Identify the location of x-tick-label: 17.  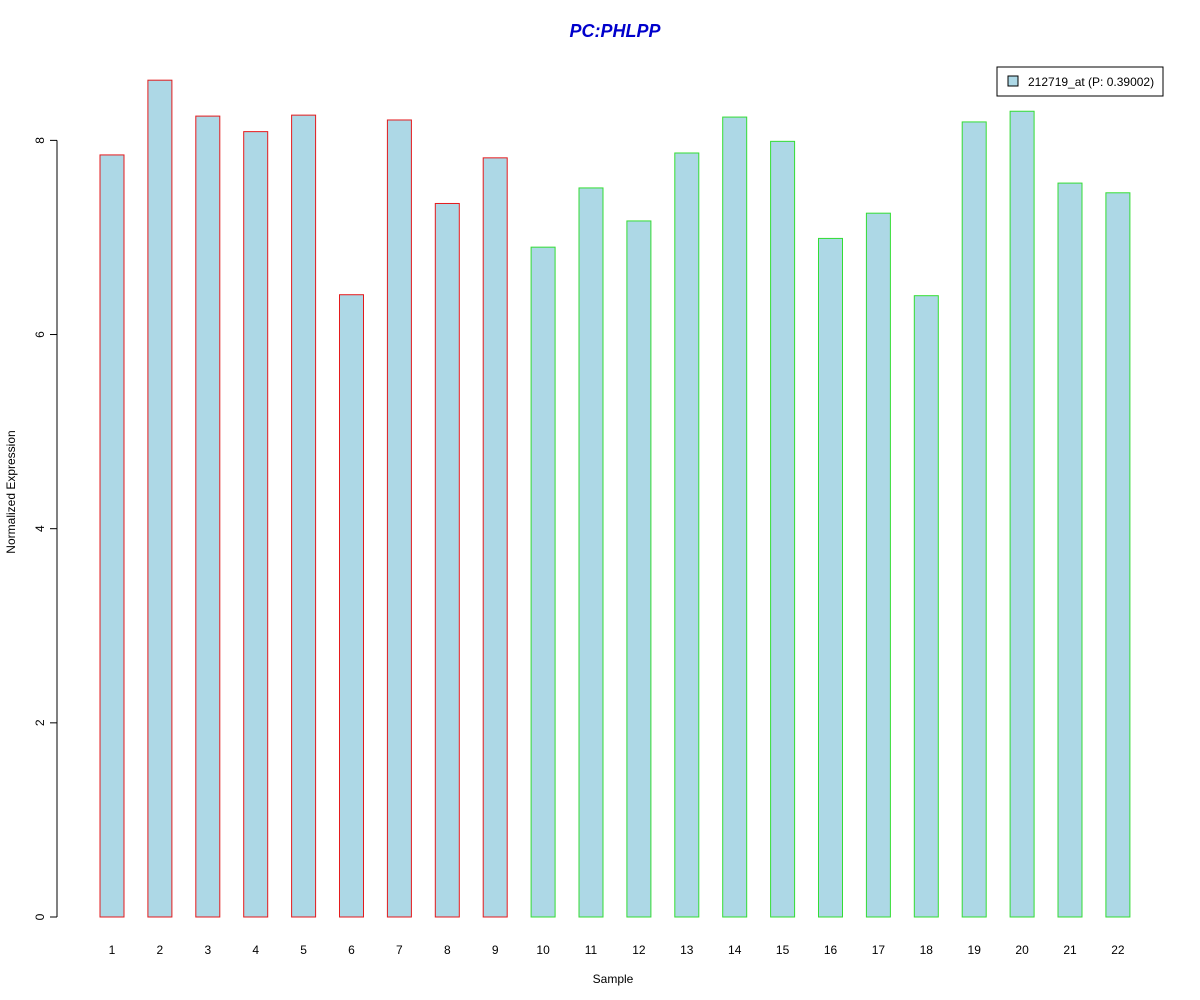
(879, 950).